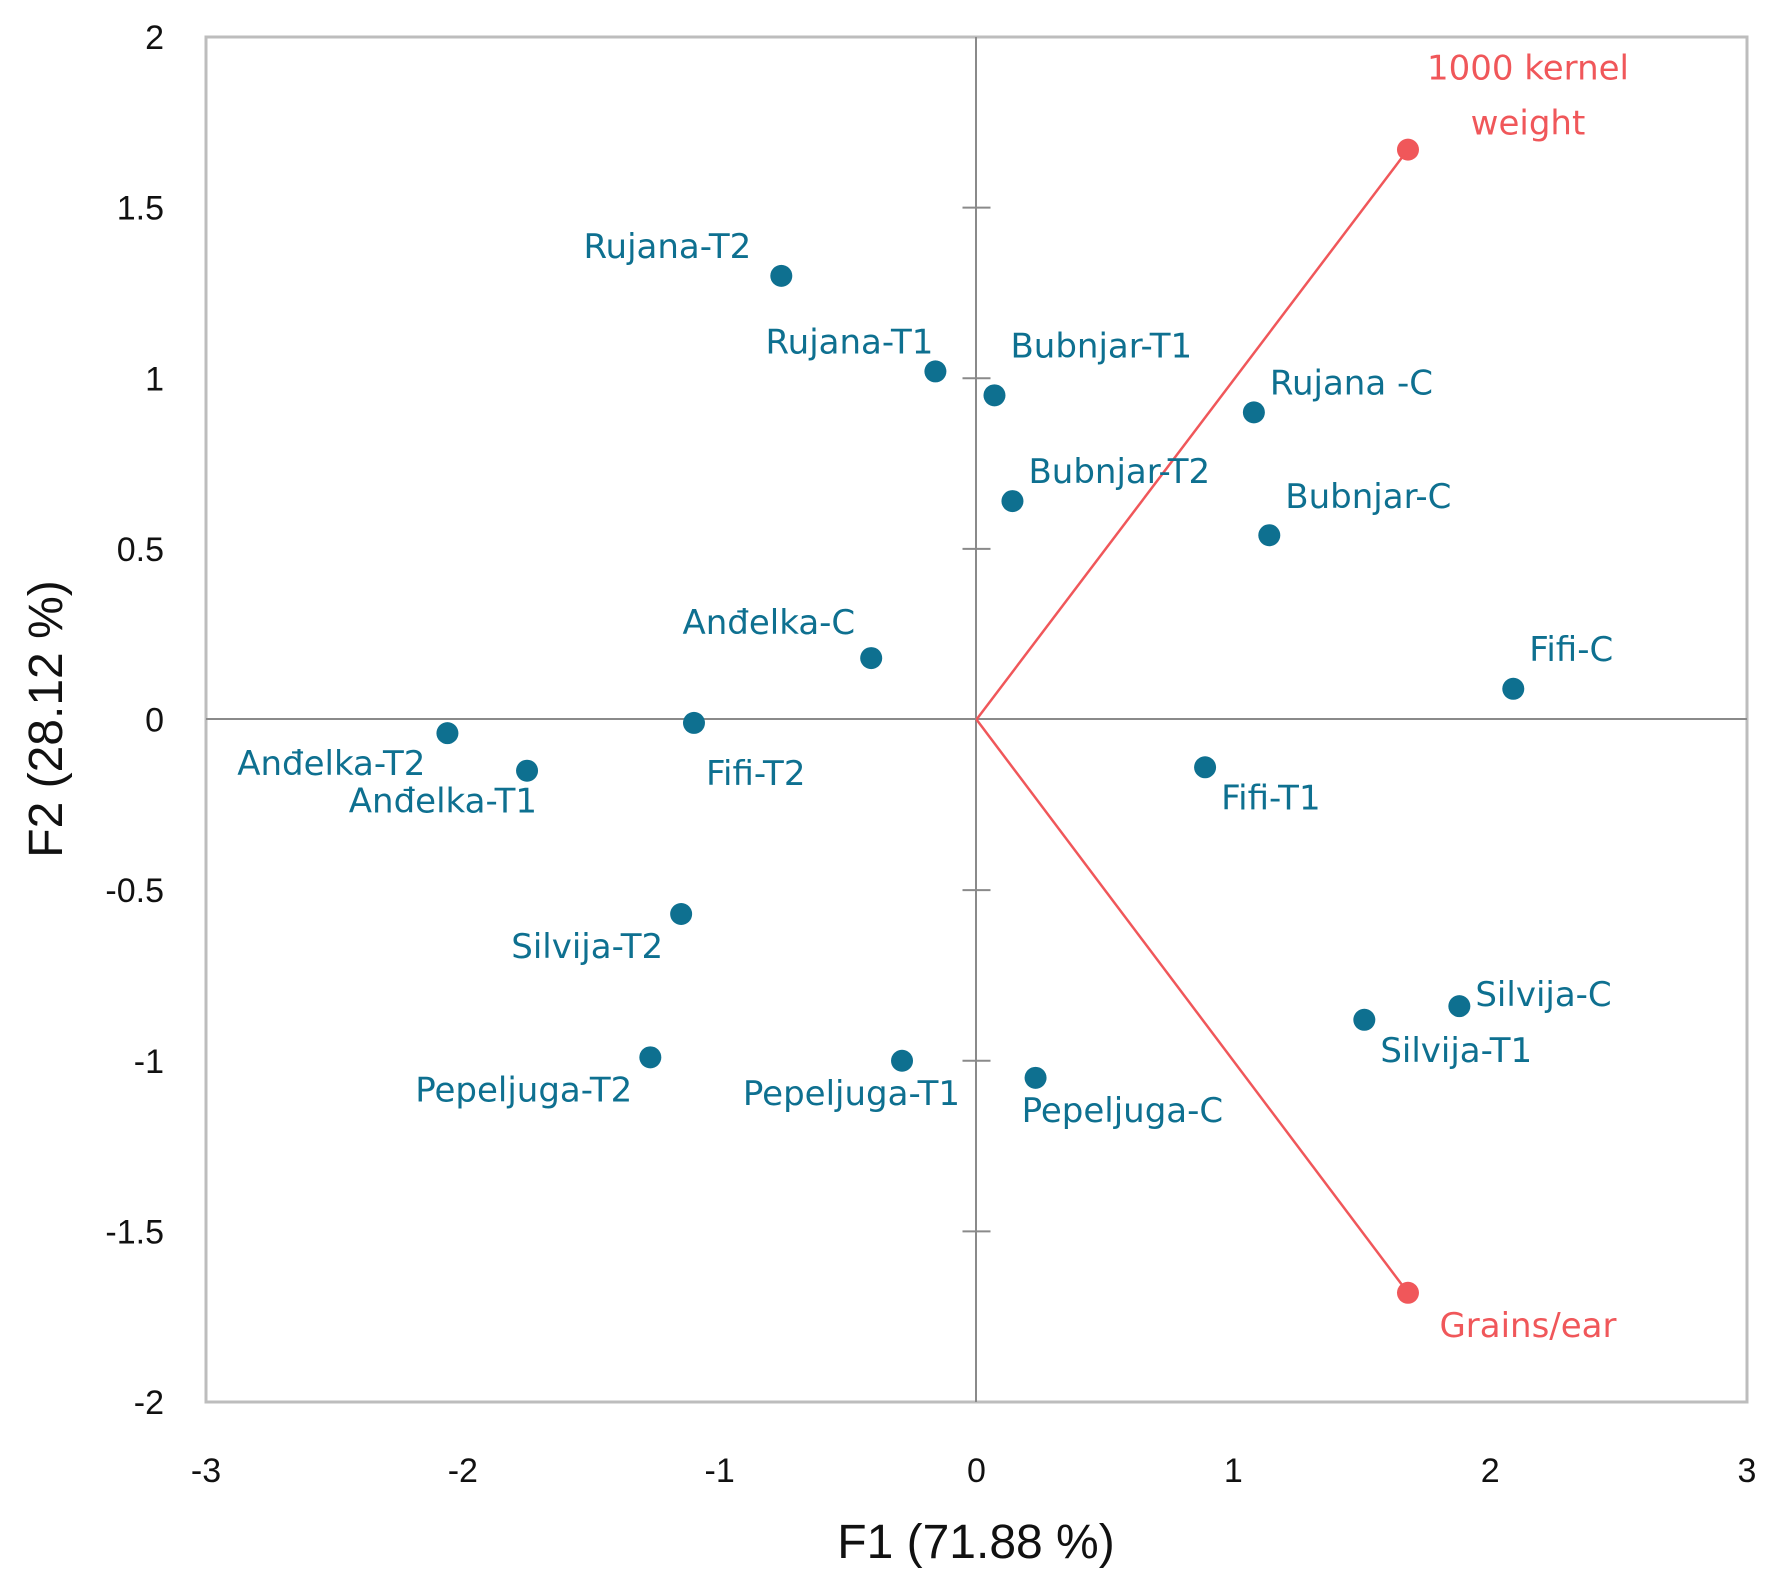 The image size is (1777, 1577). I want to click on variable-label-line: 1000 kernel, so click(1528, 69).